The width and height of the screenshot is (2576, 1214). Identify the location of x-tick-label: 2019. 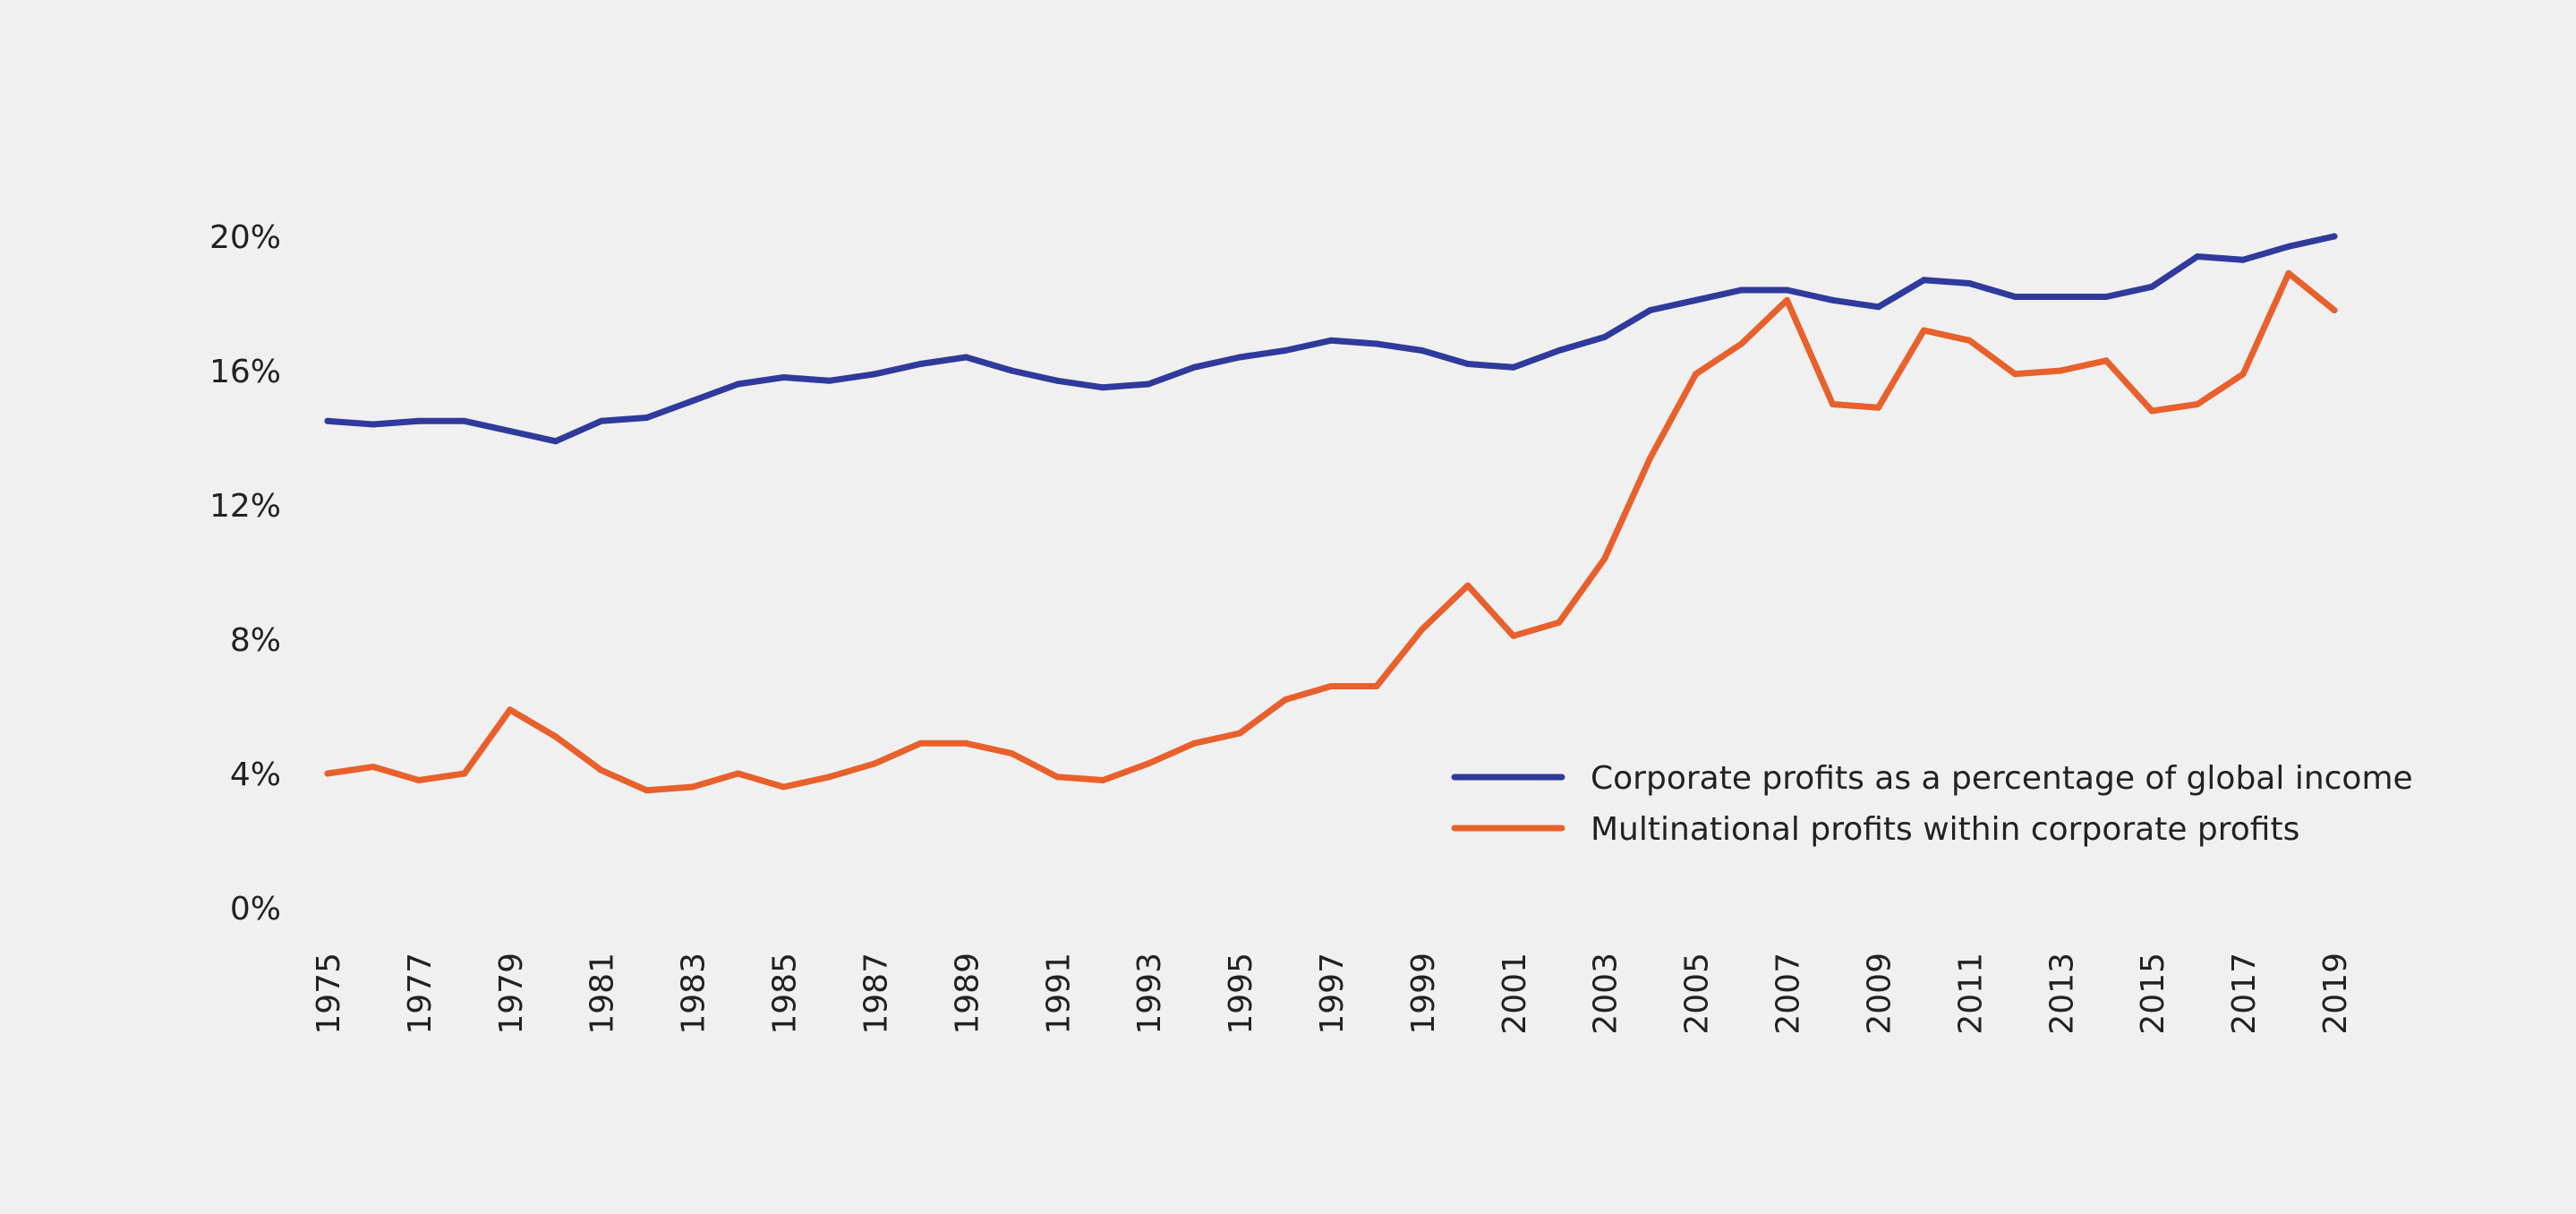
(2335, 994).